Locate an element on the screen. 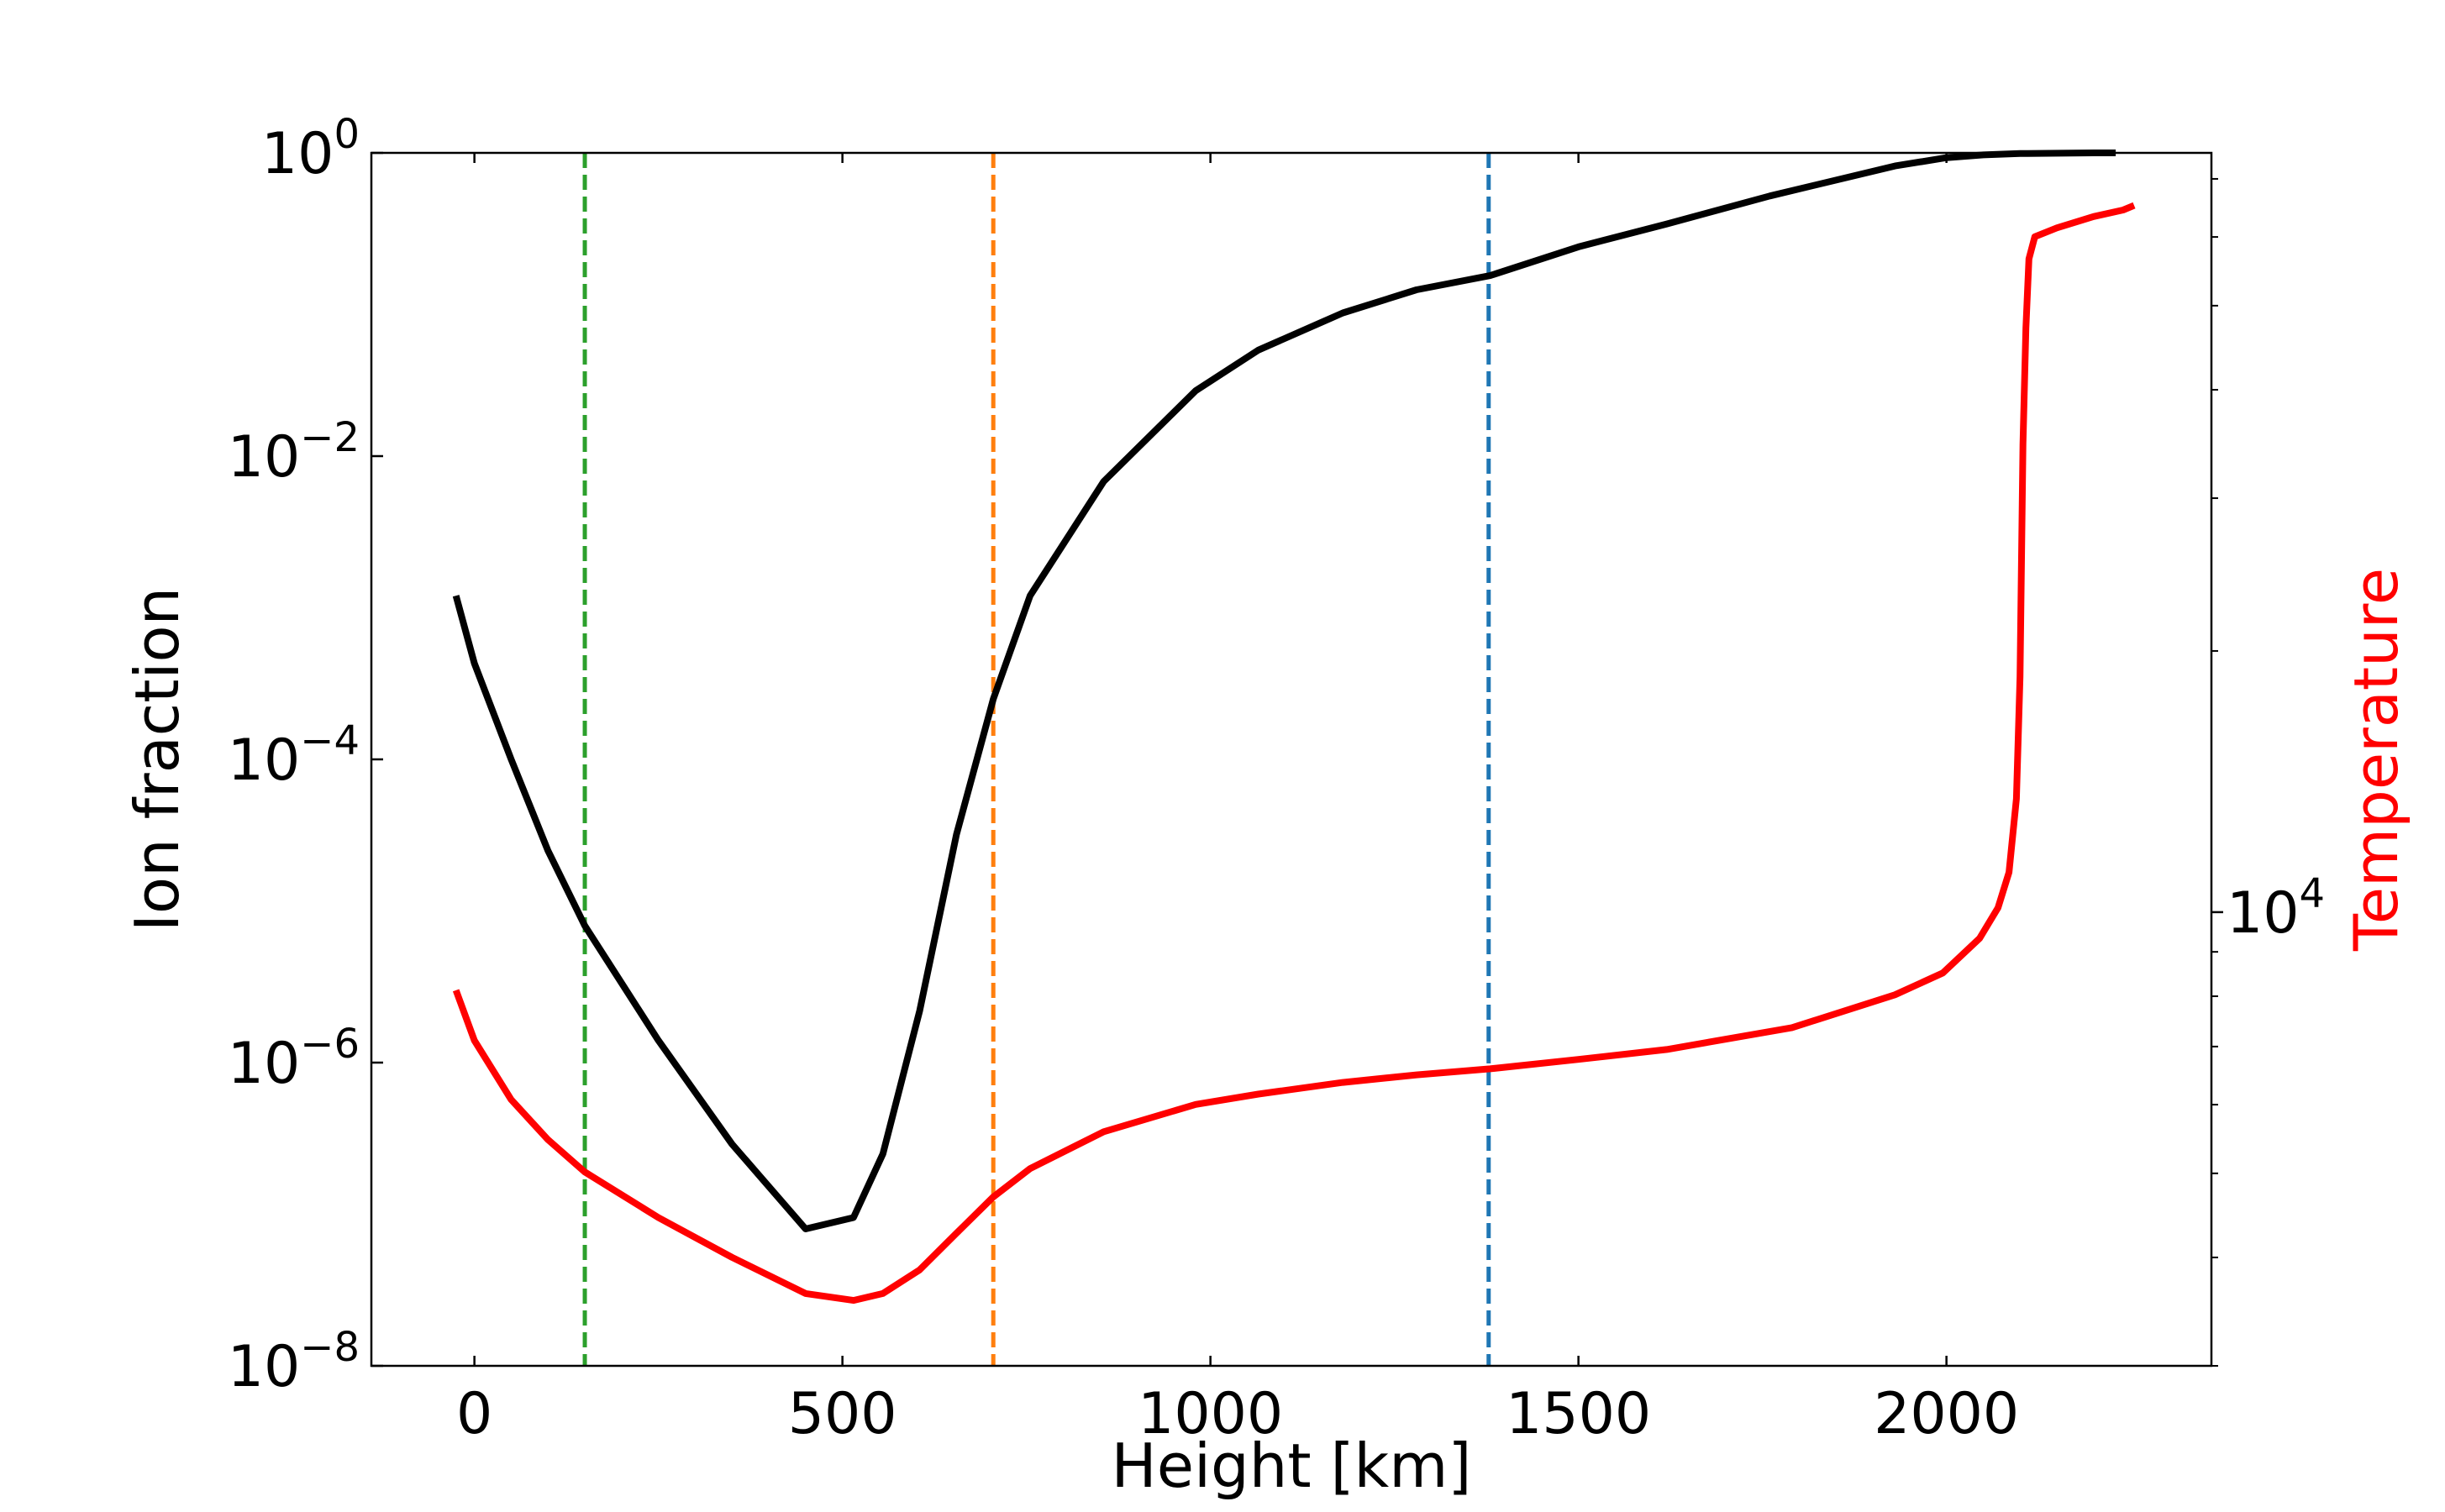 The image size is (2445, 1512). x-tick-label: 2000 is located at coordinates (1947, 1414).